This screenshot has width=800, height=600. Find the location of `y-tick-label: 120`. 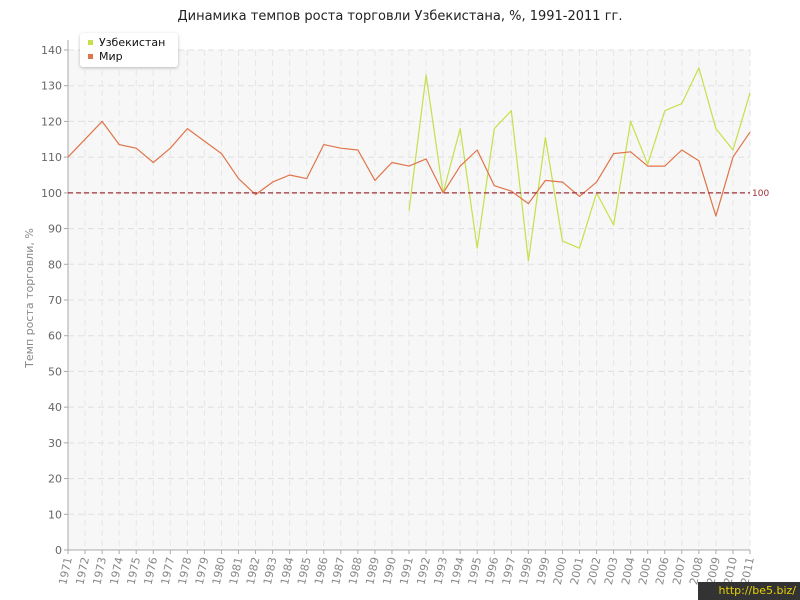

y-tick-label: 120 is located at coordinates (51, 121).